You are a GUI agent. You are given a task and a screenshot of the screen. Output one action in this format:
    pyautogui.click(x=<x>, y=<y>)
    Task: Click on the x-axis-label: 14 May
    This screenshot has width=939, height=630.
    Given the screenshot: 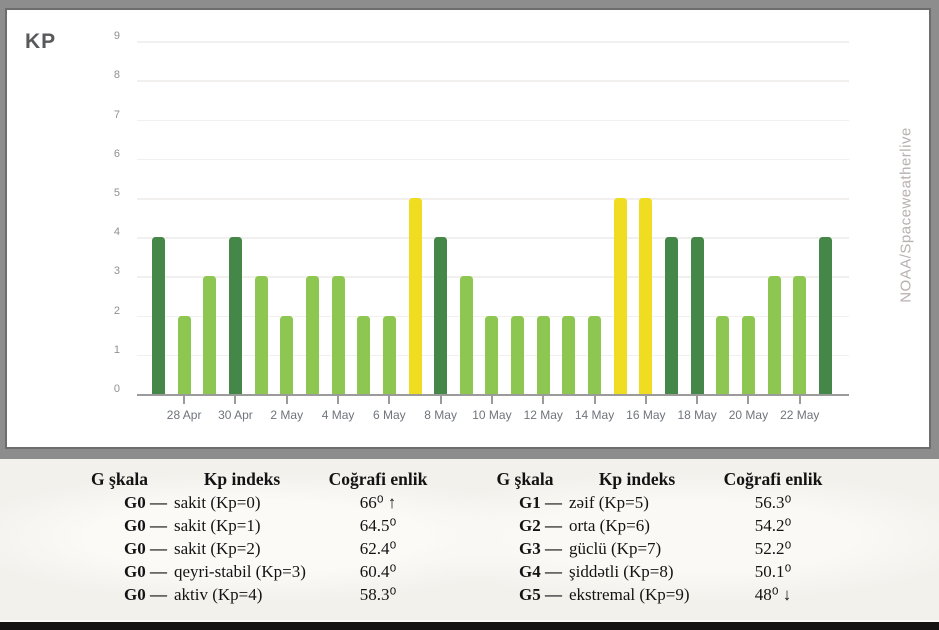 What is the action you would take?
    pyautogui.click(x=594, y=415)
    